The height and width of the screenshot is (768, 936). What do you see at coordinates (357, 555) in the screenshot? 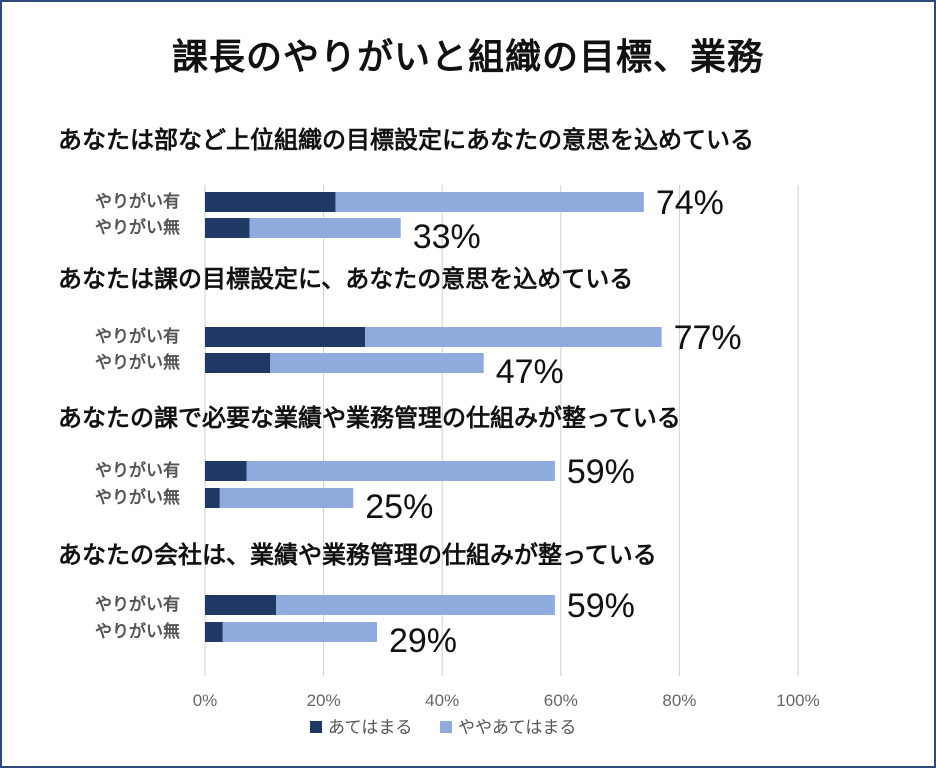
I see `question-title: あなたの会社は、業績や業務管理の仕組みが整っている` at bounding box center [357, 555].